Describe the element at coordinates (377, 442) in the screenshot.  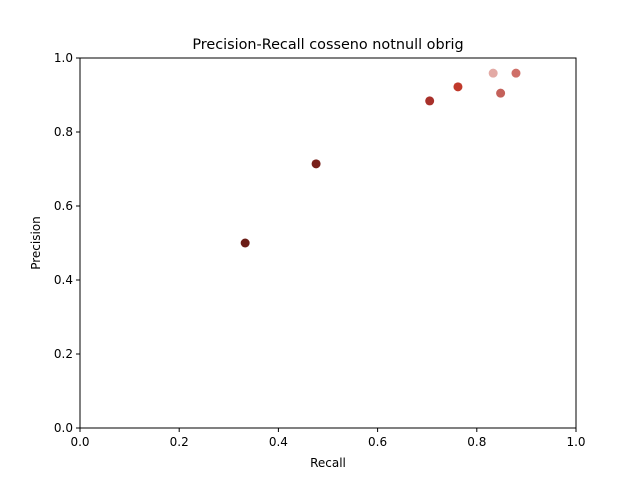
I see `x-tick-label: 0.6` at that location.